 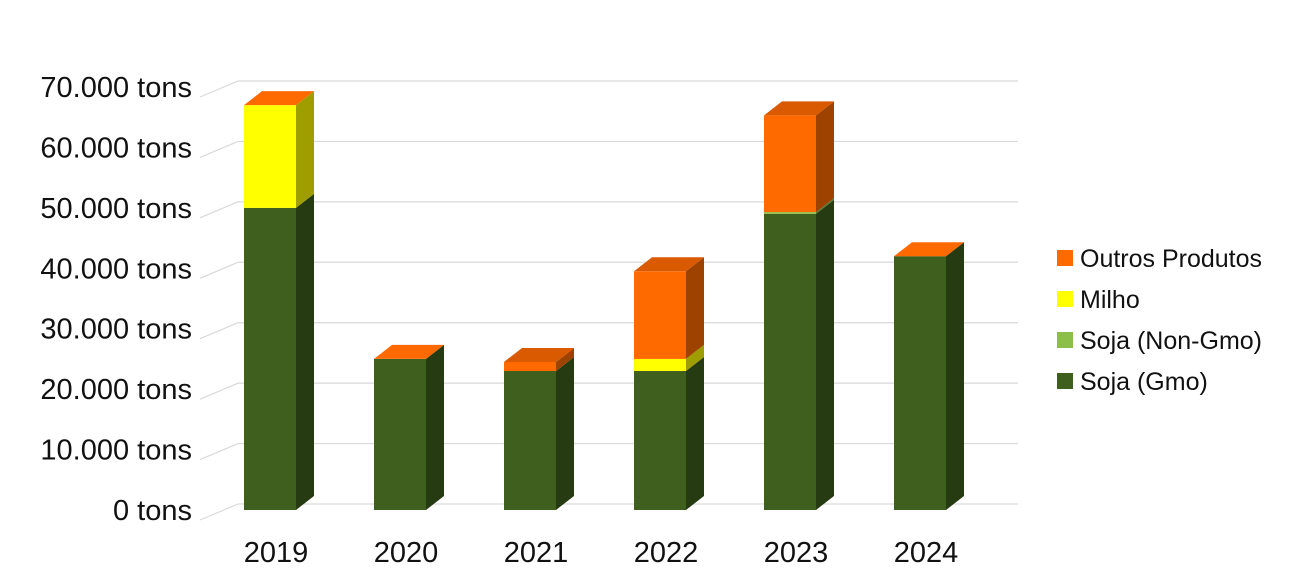 What do you see at coordinates (305, 149) in the screenshot?
I see `bar-side-milho-2019` at bounding box center [305, 149].